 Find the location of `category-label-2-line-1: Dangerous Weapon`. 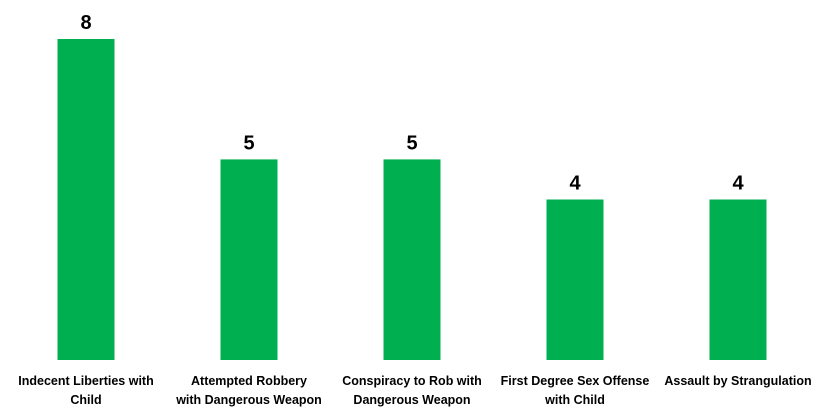

category-label-2-line-1: Dangerous Weapon is located at coordinates (411, 400).